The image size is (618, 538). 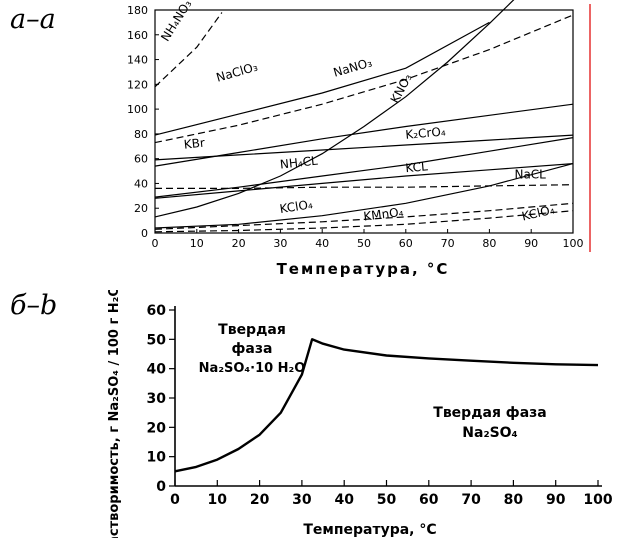 I want to click on series-label-kclo3: KClO₄, so click(x=296, y=206).